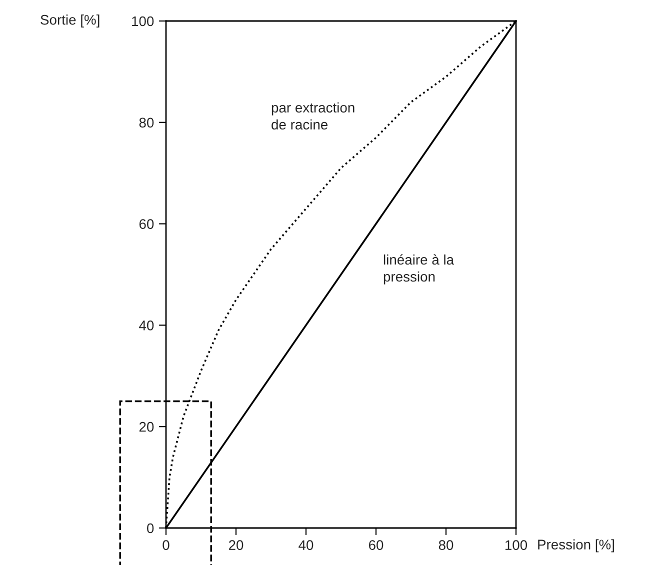 Image resolution: width=650 pixels, height=565 pixels. Describe the element at coordinates (516, 545) in the screenshot. I see `x-tick-label: 100` at that location.